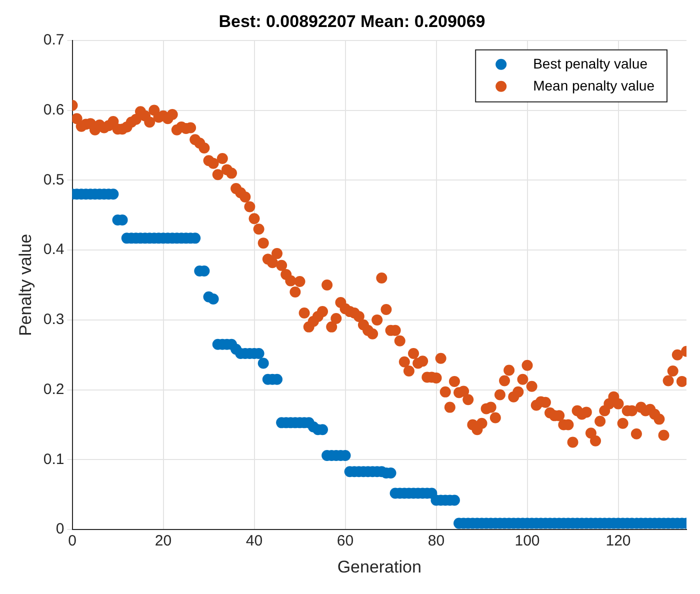 The image size is (700, 594). Describe the element at coordinates (618, 541) in the screenshot. I see `x-tick-label: 120` at that location.